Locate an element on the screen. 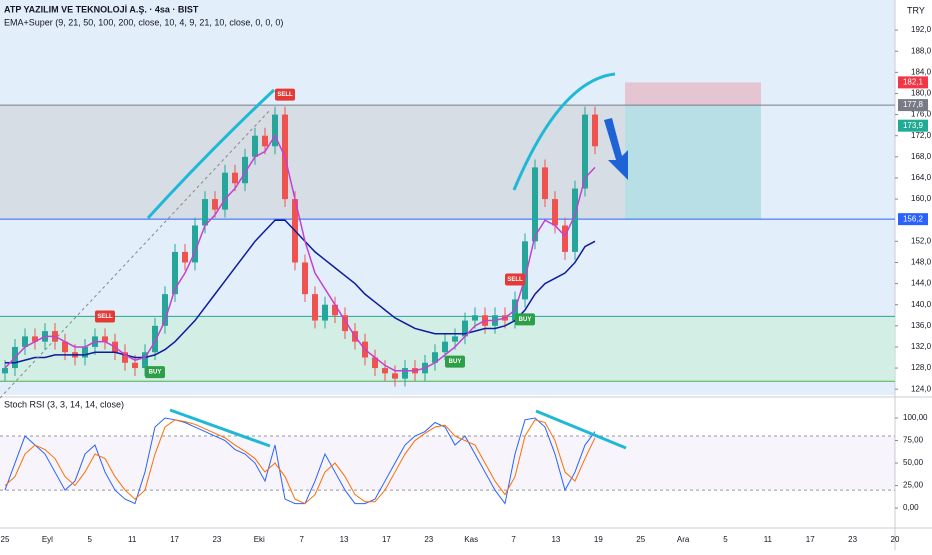 The height and width of the screenshot is (555, 932). price-label: 173,9 is located at coordinates (913, 125).